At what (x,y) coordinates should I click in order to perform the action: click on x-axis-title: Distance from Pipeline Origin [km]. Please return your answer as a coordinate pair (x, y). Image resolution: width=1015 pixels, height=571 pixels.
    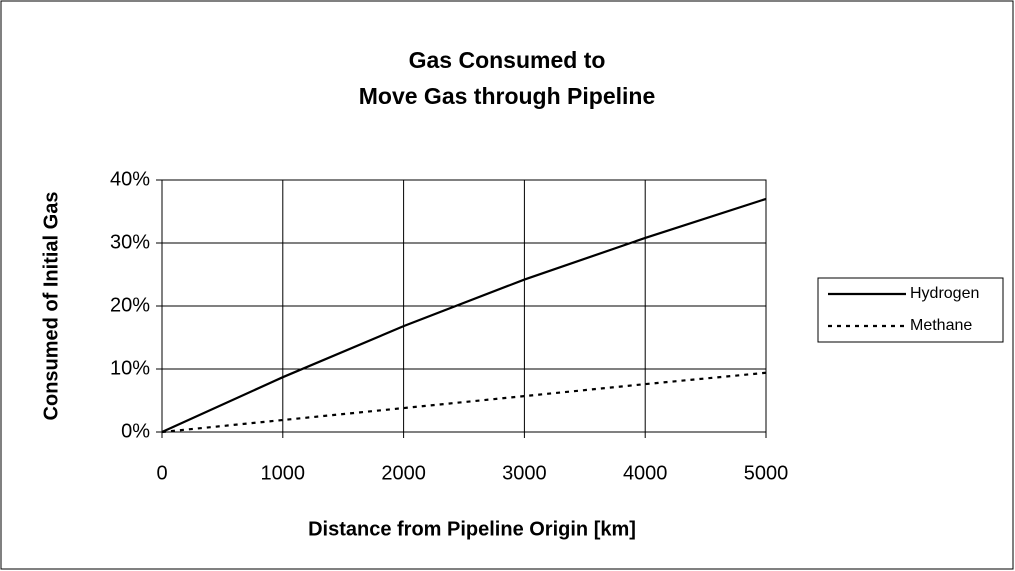
    Looking at the image, I should click on (472, 529).